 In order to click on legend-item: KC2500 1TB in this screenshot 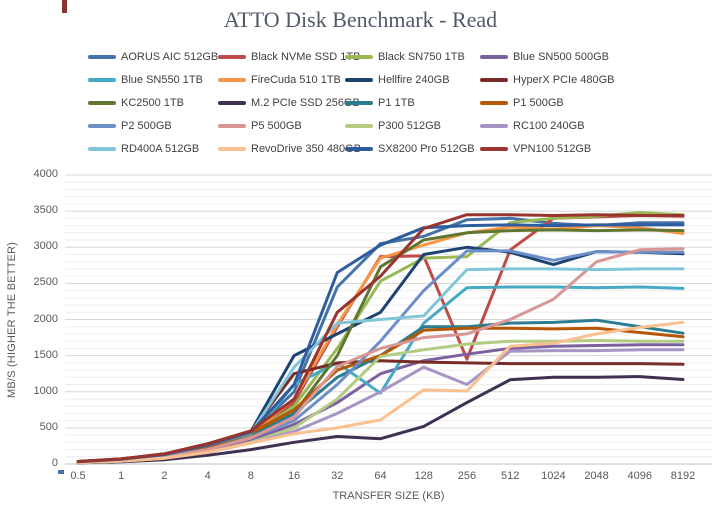, I will do `click(136, 103)`.